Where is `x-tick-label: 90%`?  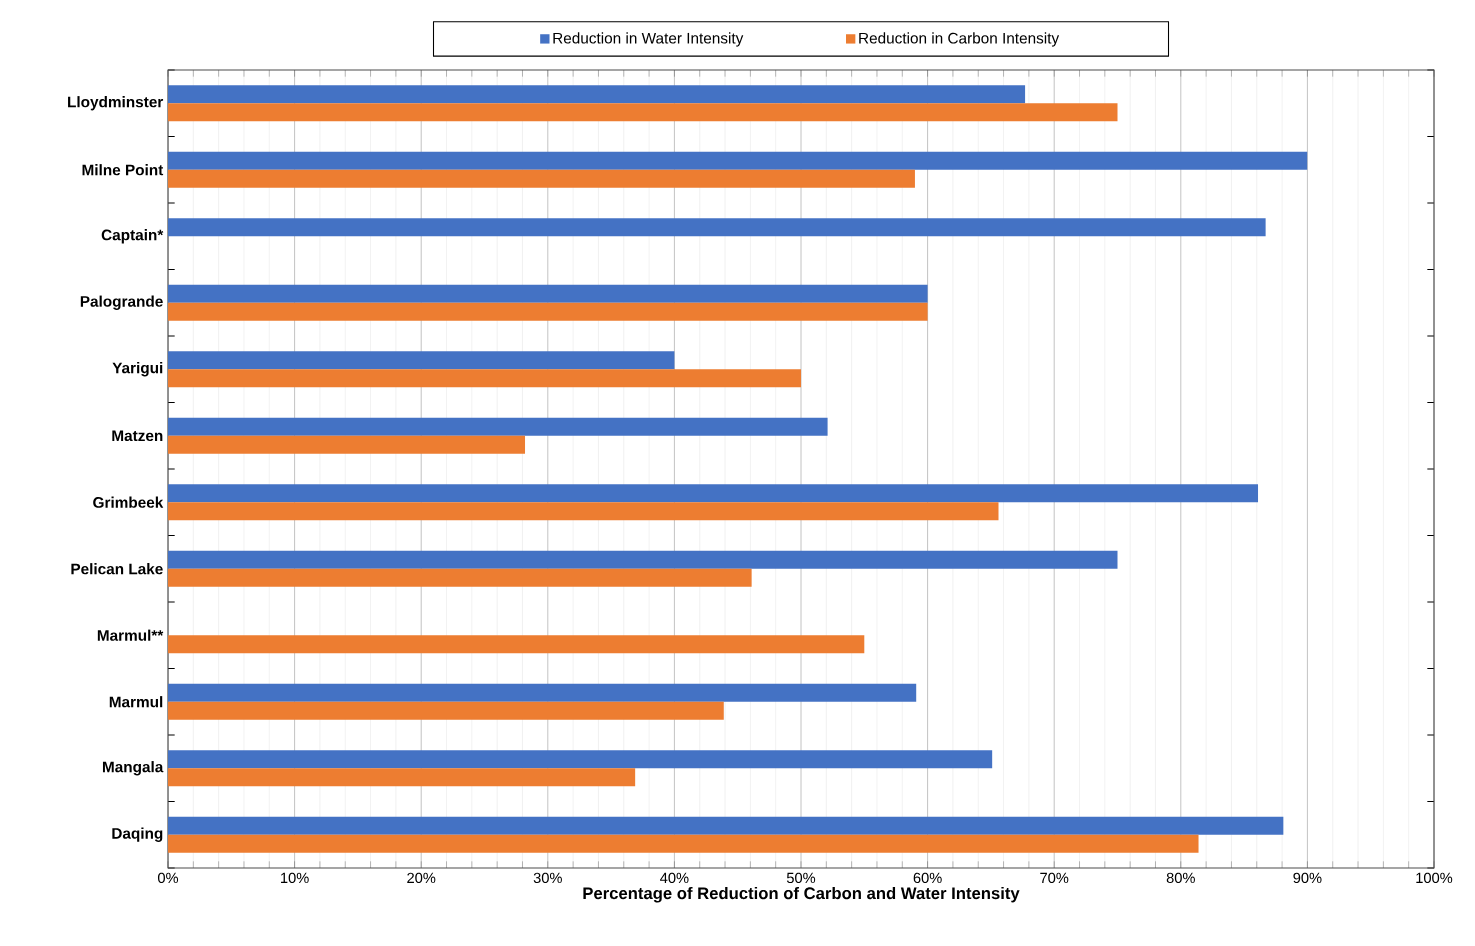
x-tick-label: 90% is located at coordinates (1307, 878).